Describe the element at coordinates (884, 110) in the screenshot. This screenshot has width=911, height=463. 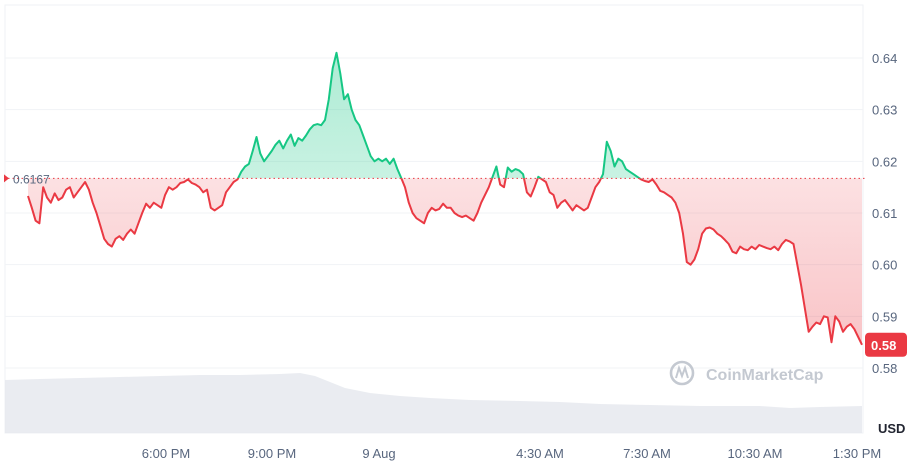
I see `y-tick-label: 0.63` at that location.